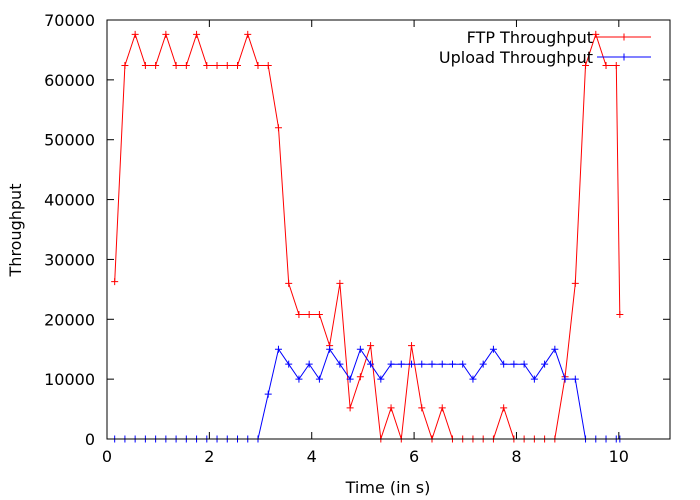 The width and height of the screenshot is (700, 500). I want to click on x-tick-label: 10, so click(619, 456).